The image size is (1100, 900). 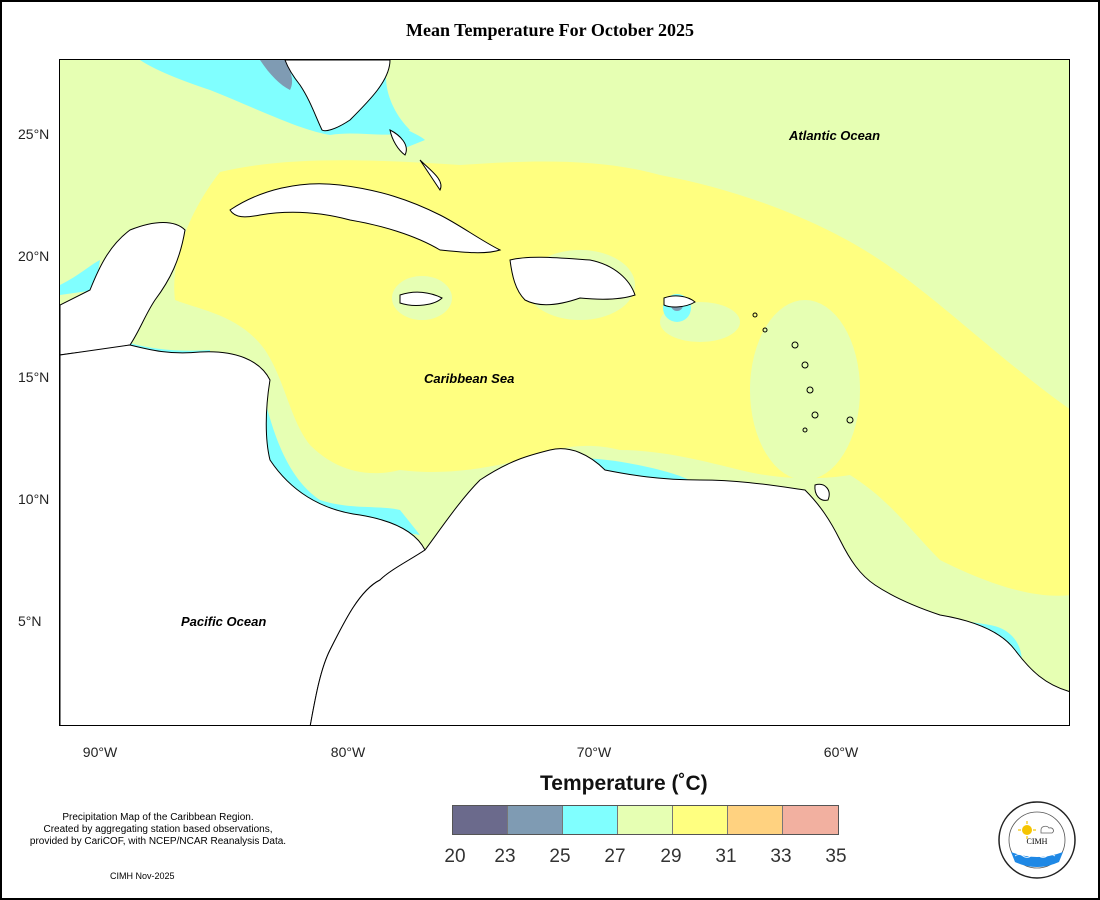 What do you see at coordinates (469, 378) in the screenshot?
I see `label-caribbean-sea: Caribbean Sea` at bounding box center [469, 378].